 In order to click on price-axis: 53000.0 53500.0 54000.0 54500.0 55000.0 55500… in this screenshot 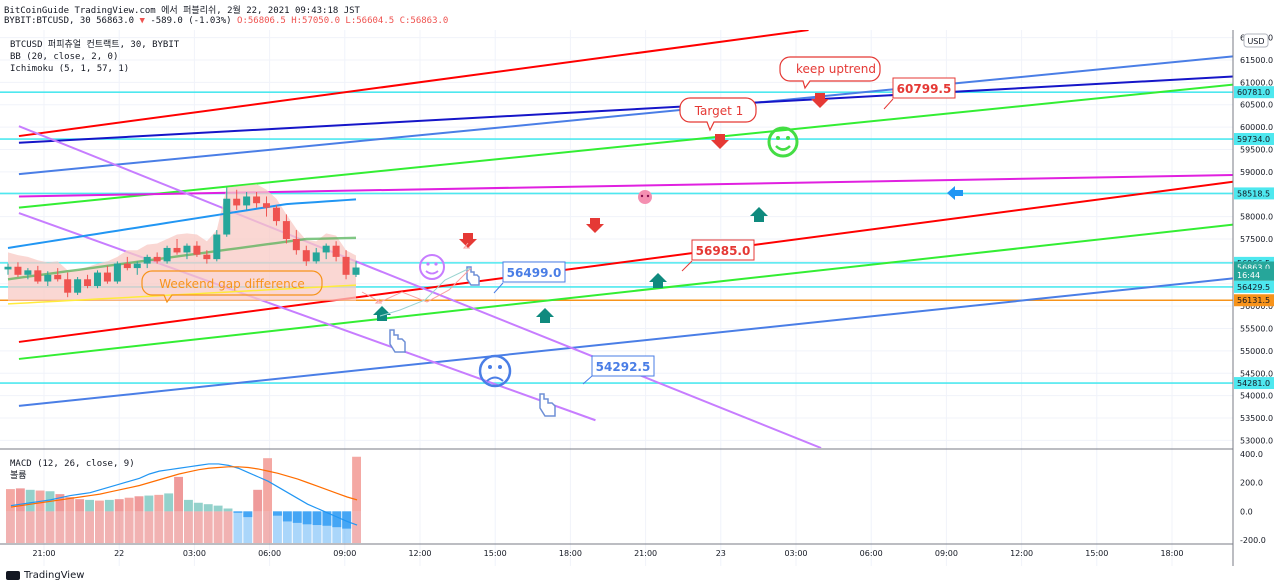, I will do `click(1257, 298)`.